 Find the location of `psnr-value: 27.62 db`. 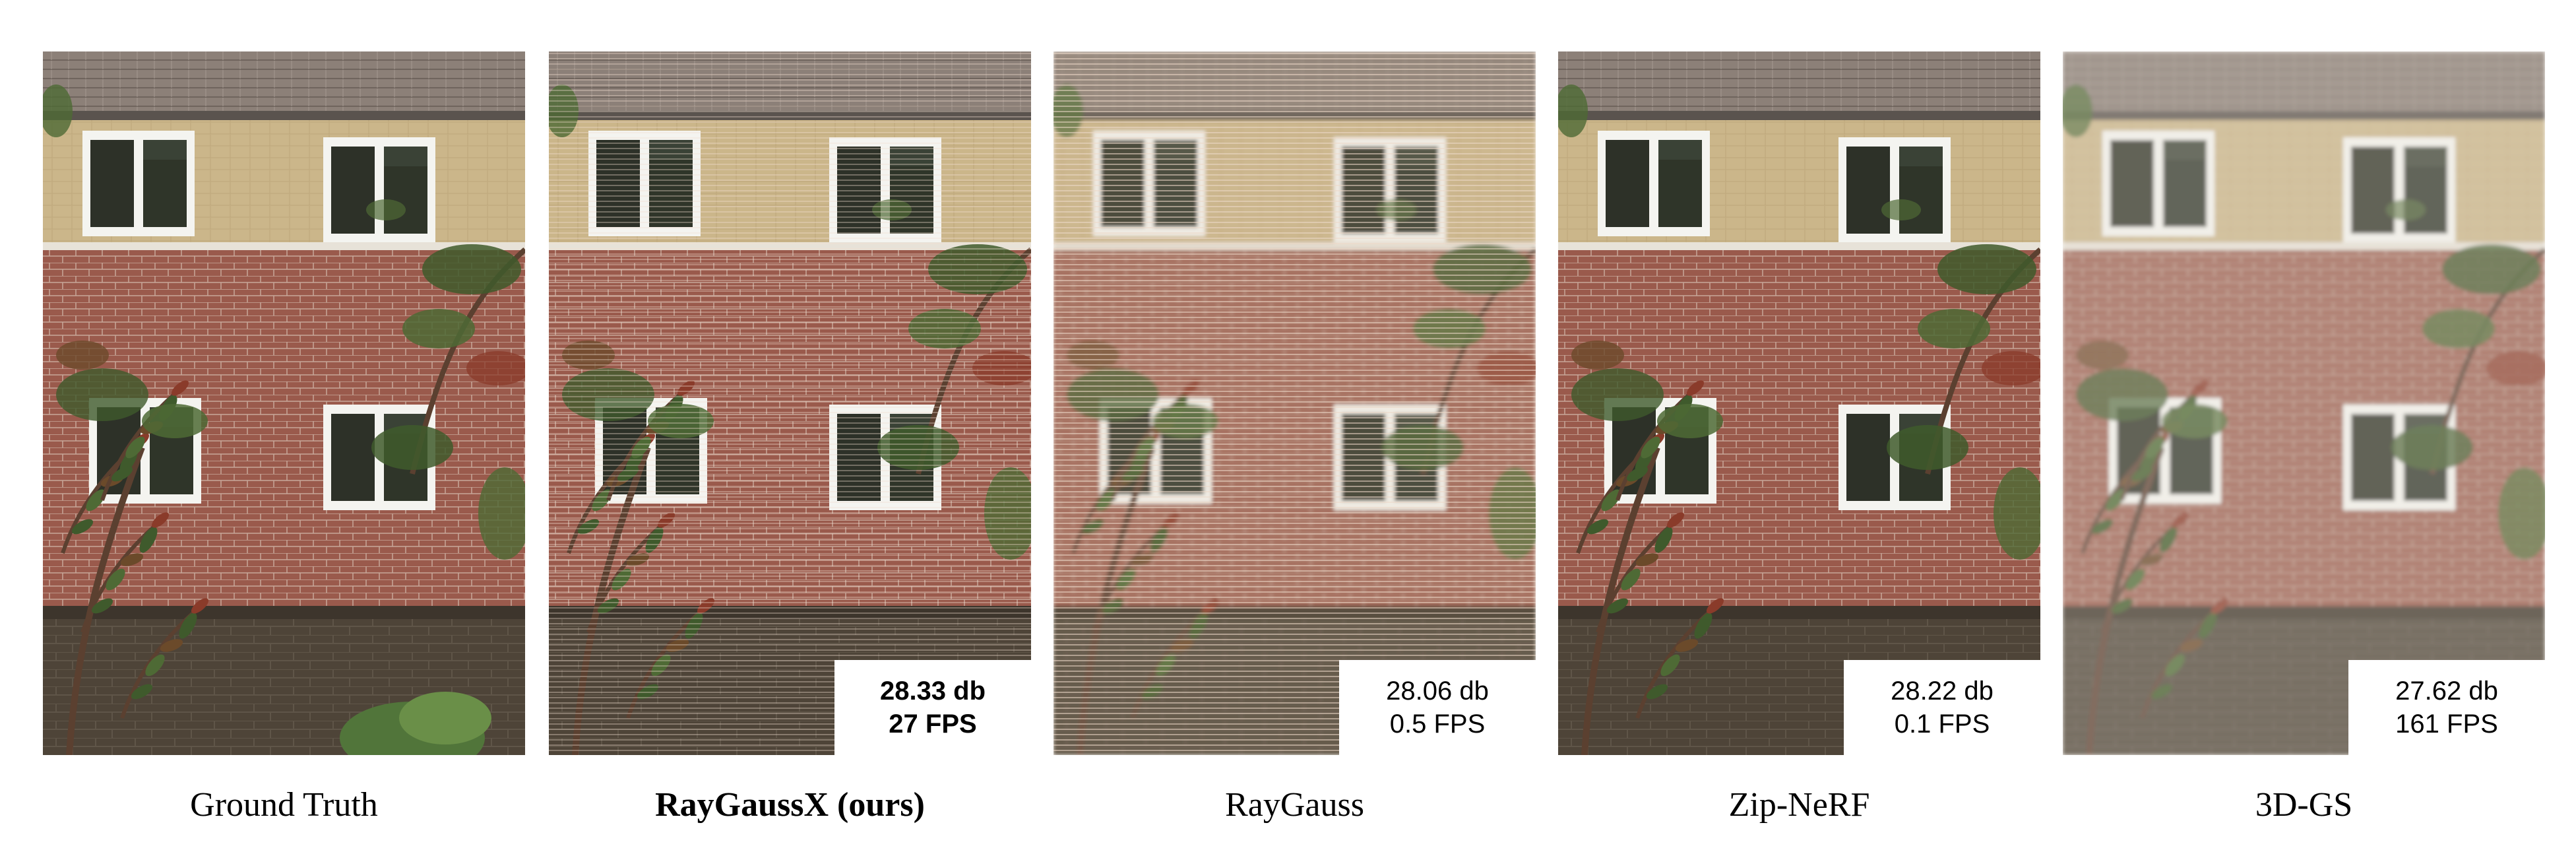

psnr-value: 27.62 db is located at coordinates (2446, 691).